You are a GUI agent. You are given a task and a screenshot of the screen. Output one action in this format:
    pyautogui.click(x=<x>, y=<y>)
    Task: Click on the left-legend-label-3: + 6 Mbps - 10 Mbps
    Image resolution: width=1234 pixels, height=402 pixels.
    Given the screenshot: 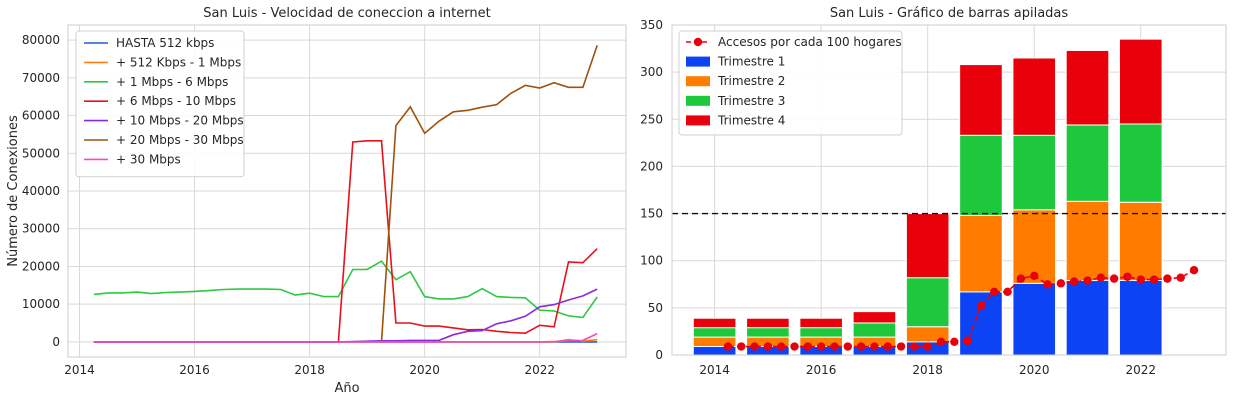 What is the action you would take?
    pyautogui.click(x=176, y=101)
    